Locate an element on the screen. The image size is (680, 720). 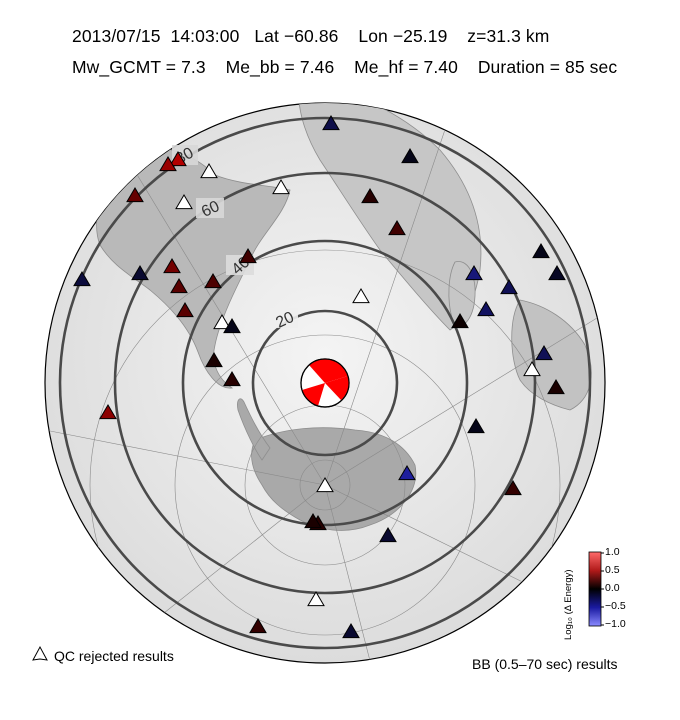
australia-landmass is located at coordinates (551, 355).